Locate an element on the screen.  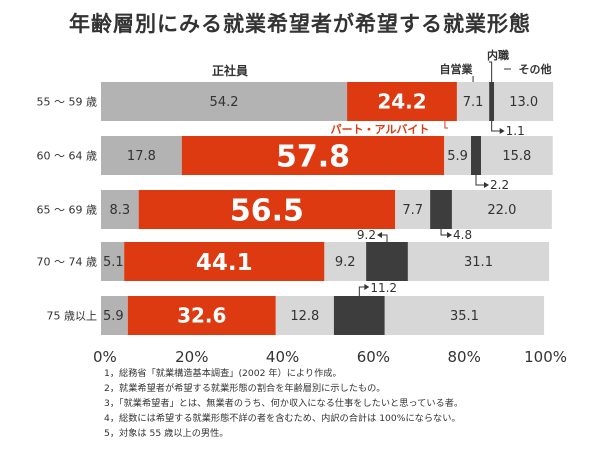
page-title: 年齢層別にみる就業希望者が希望する就業形態 is located at coordinates (300, 24).